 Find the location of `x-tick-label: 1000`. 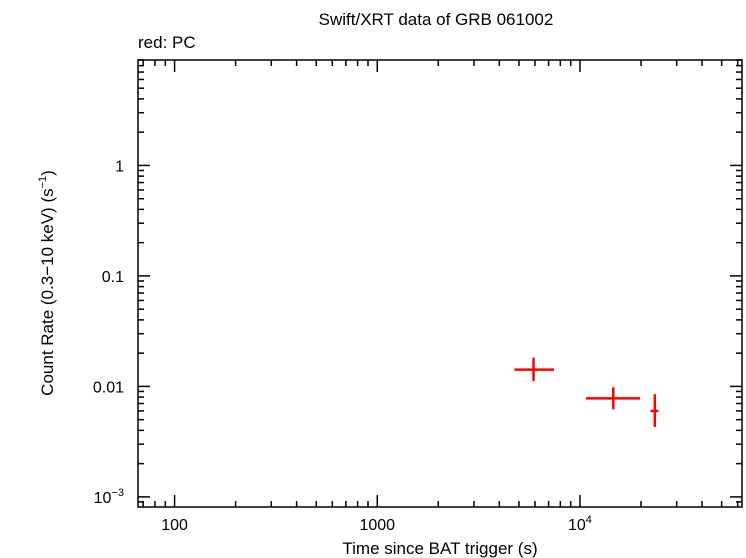

x-tick-label: 1000 is located at coordinates (377, 525).